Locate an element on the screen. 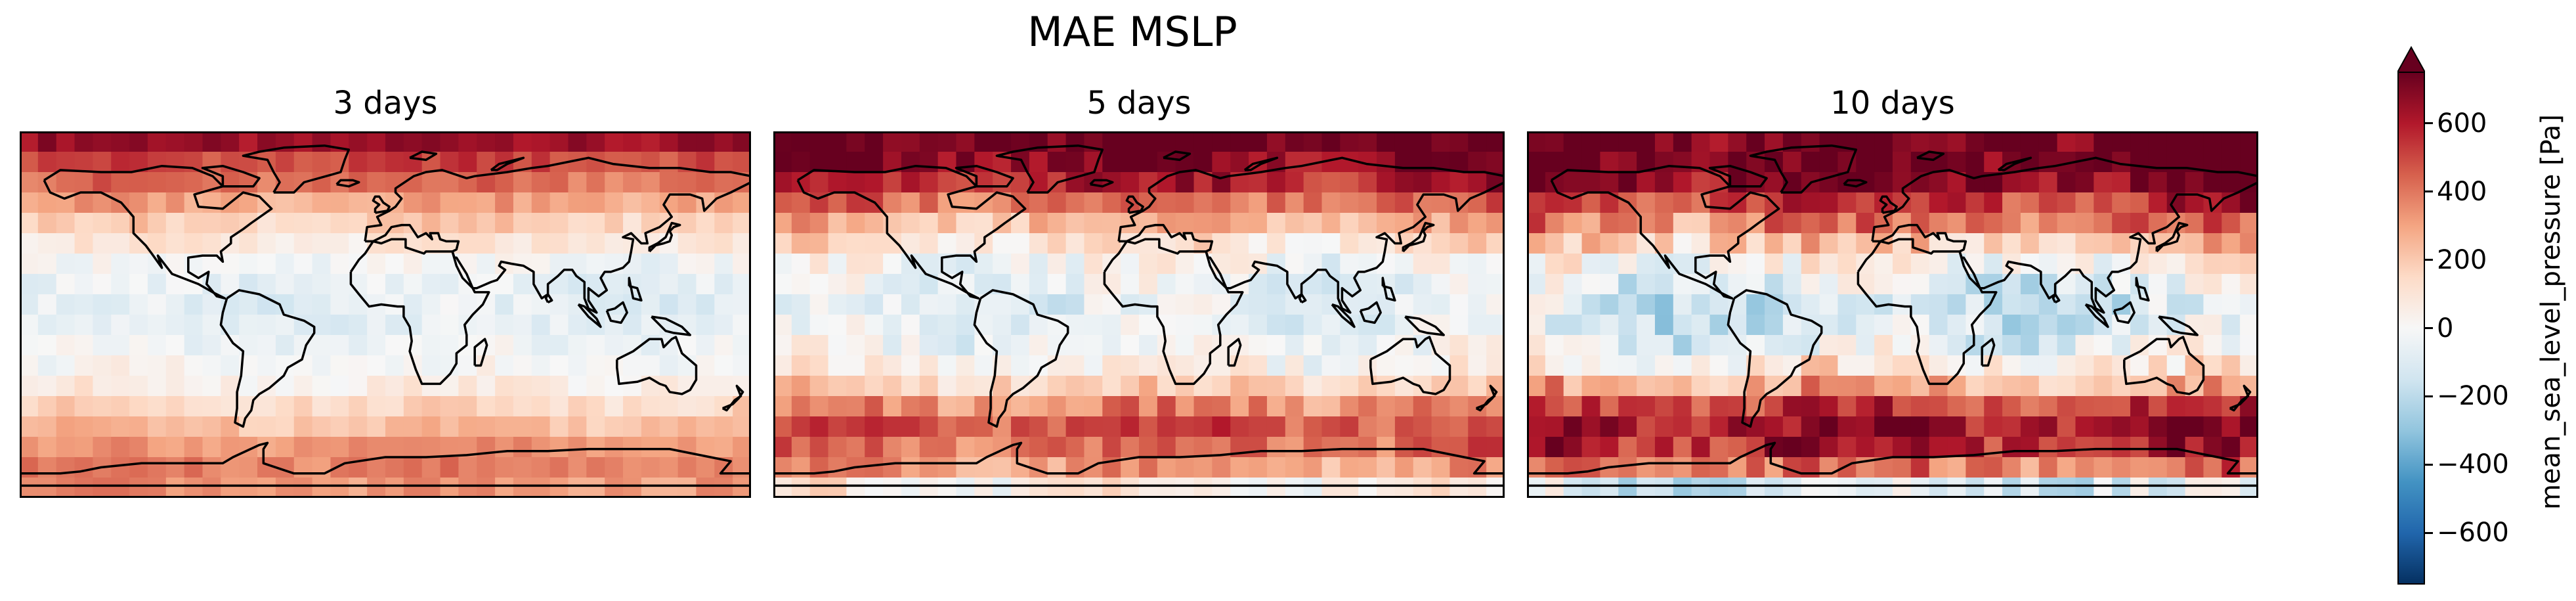 The height and width of the screenshot is (601, 2576). coastline-new-guinea is located at coordinates (2178, 325).